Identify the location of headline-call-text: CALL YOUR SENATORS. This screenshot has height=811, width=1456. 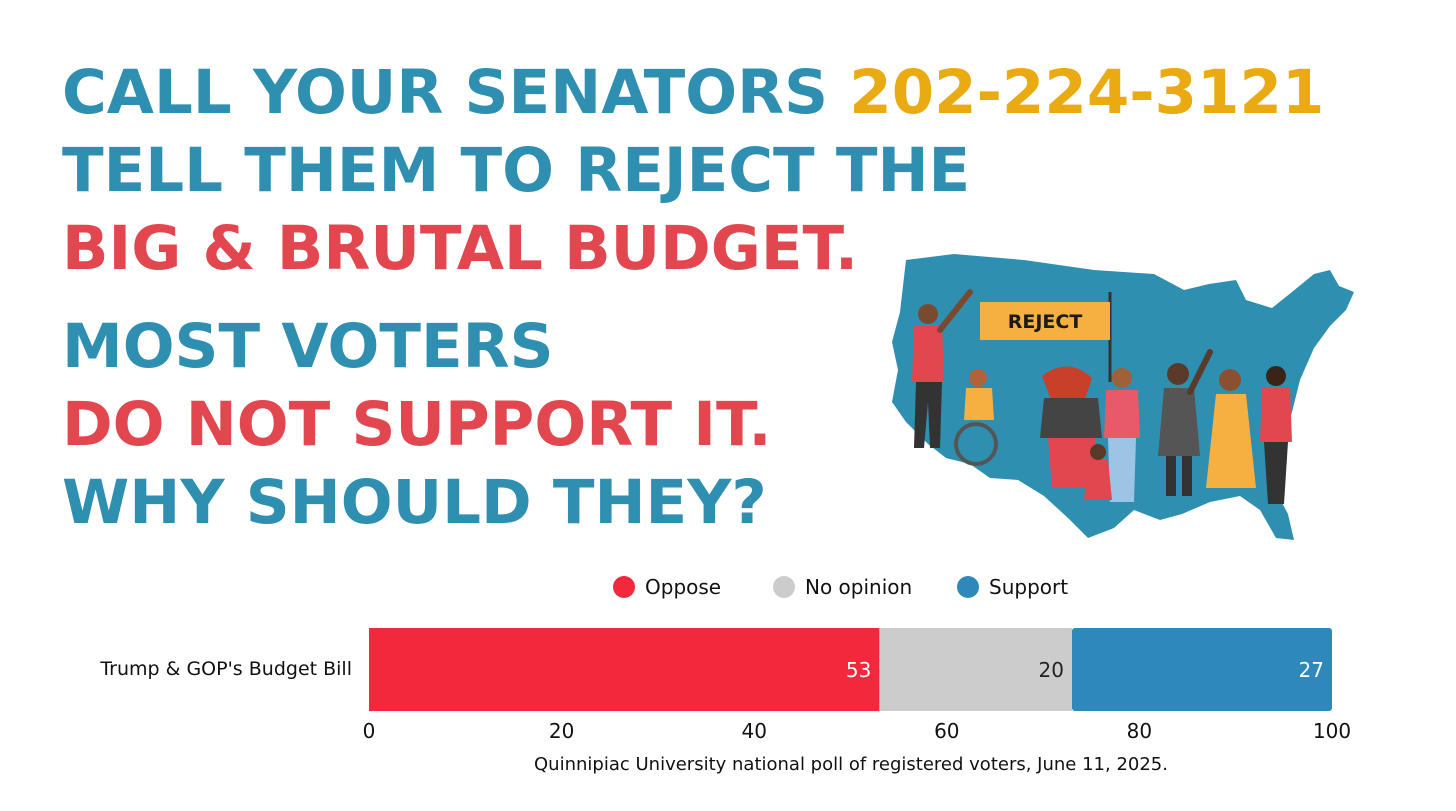
(456, 92).